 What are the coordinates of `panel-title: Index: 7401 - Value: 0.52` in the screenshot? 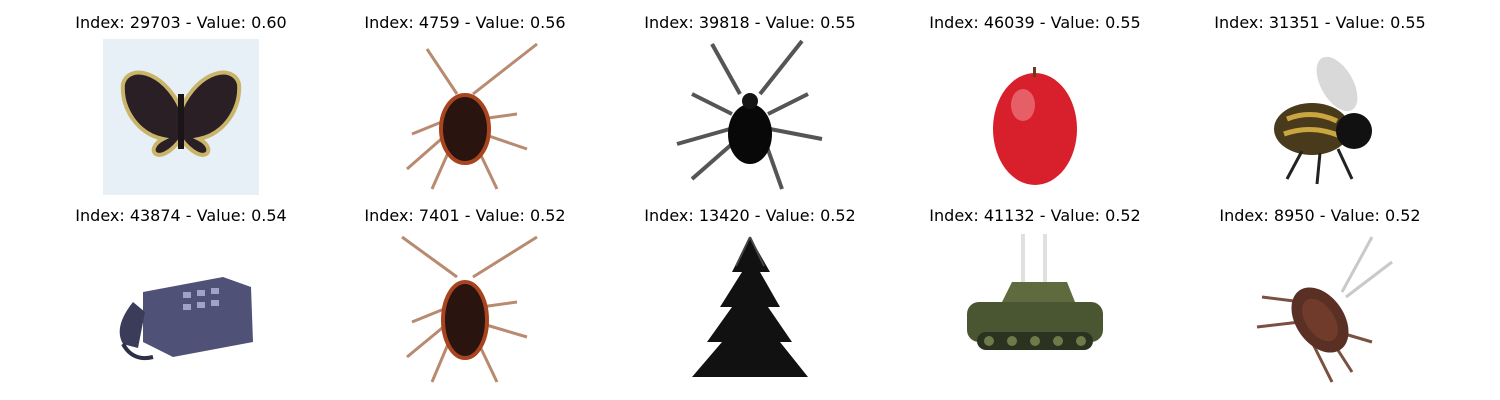 It's located at (465, 215).